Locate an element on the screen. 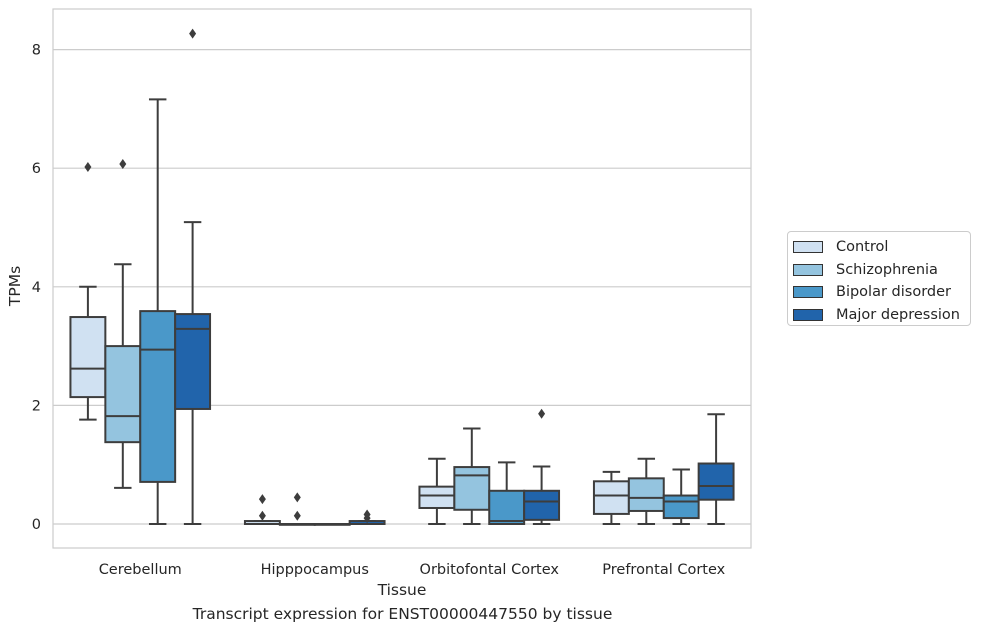  y-axis-label: TPMs is located at coordinates (15, 286).